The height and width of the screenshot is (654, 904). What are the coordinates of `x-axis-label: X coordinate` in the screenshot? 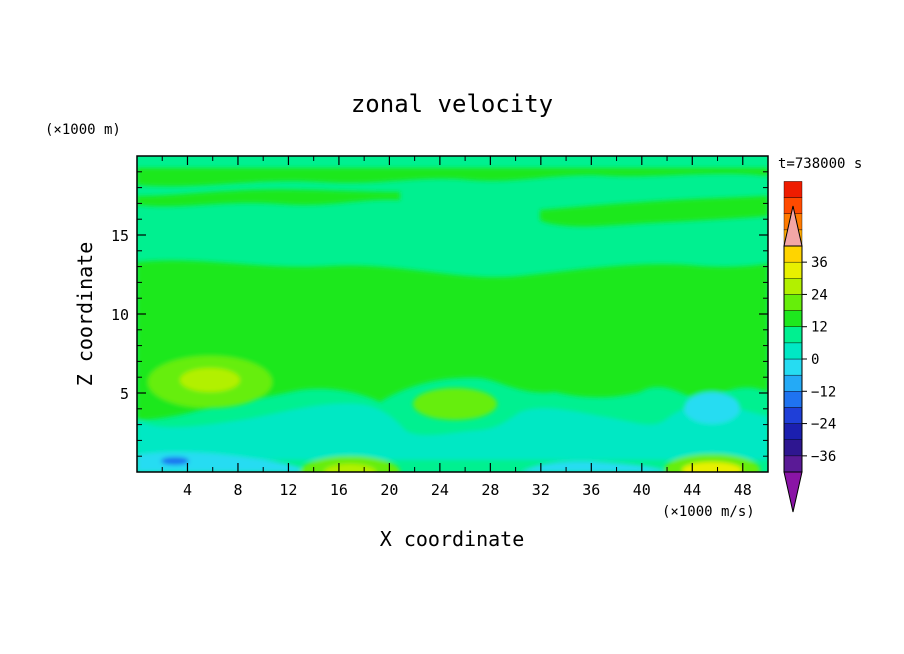 It's located at (452, 539).